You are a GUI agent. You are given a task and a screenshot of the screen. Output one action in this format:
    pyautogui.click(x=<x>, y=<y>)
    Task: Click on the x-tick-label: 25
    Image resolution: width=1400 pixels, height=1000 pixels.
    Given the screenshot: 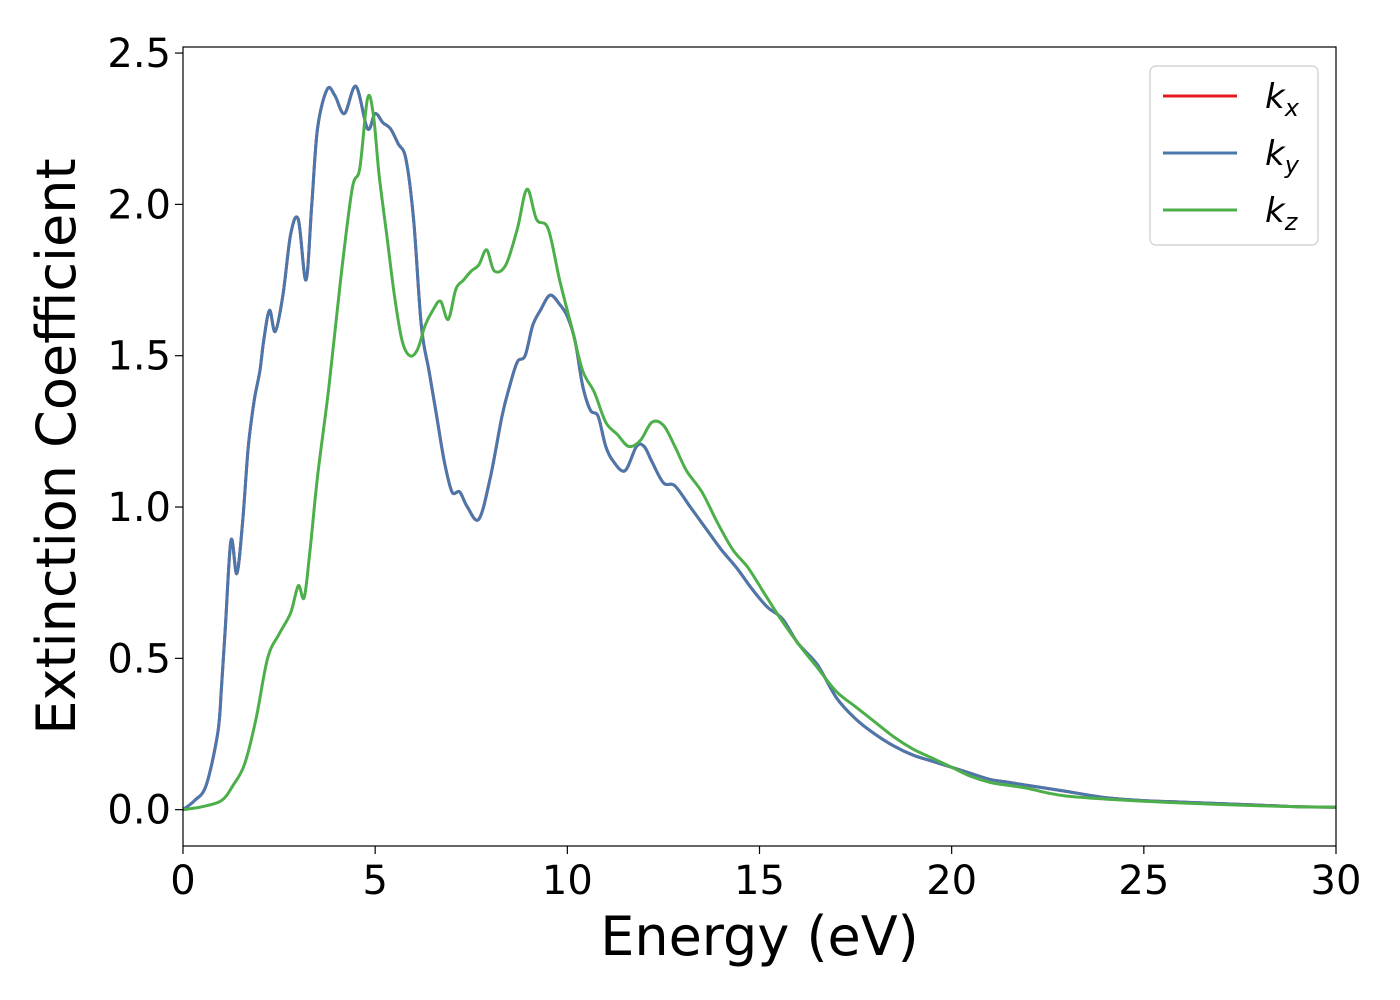 What is the action you would take?
    pyautogui.click(x=1143, y=881)
    